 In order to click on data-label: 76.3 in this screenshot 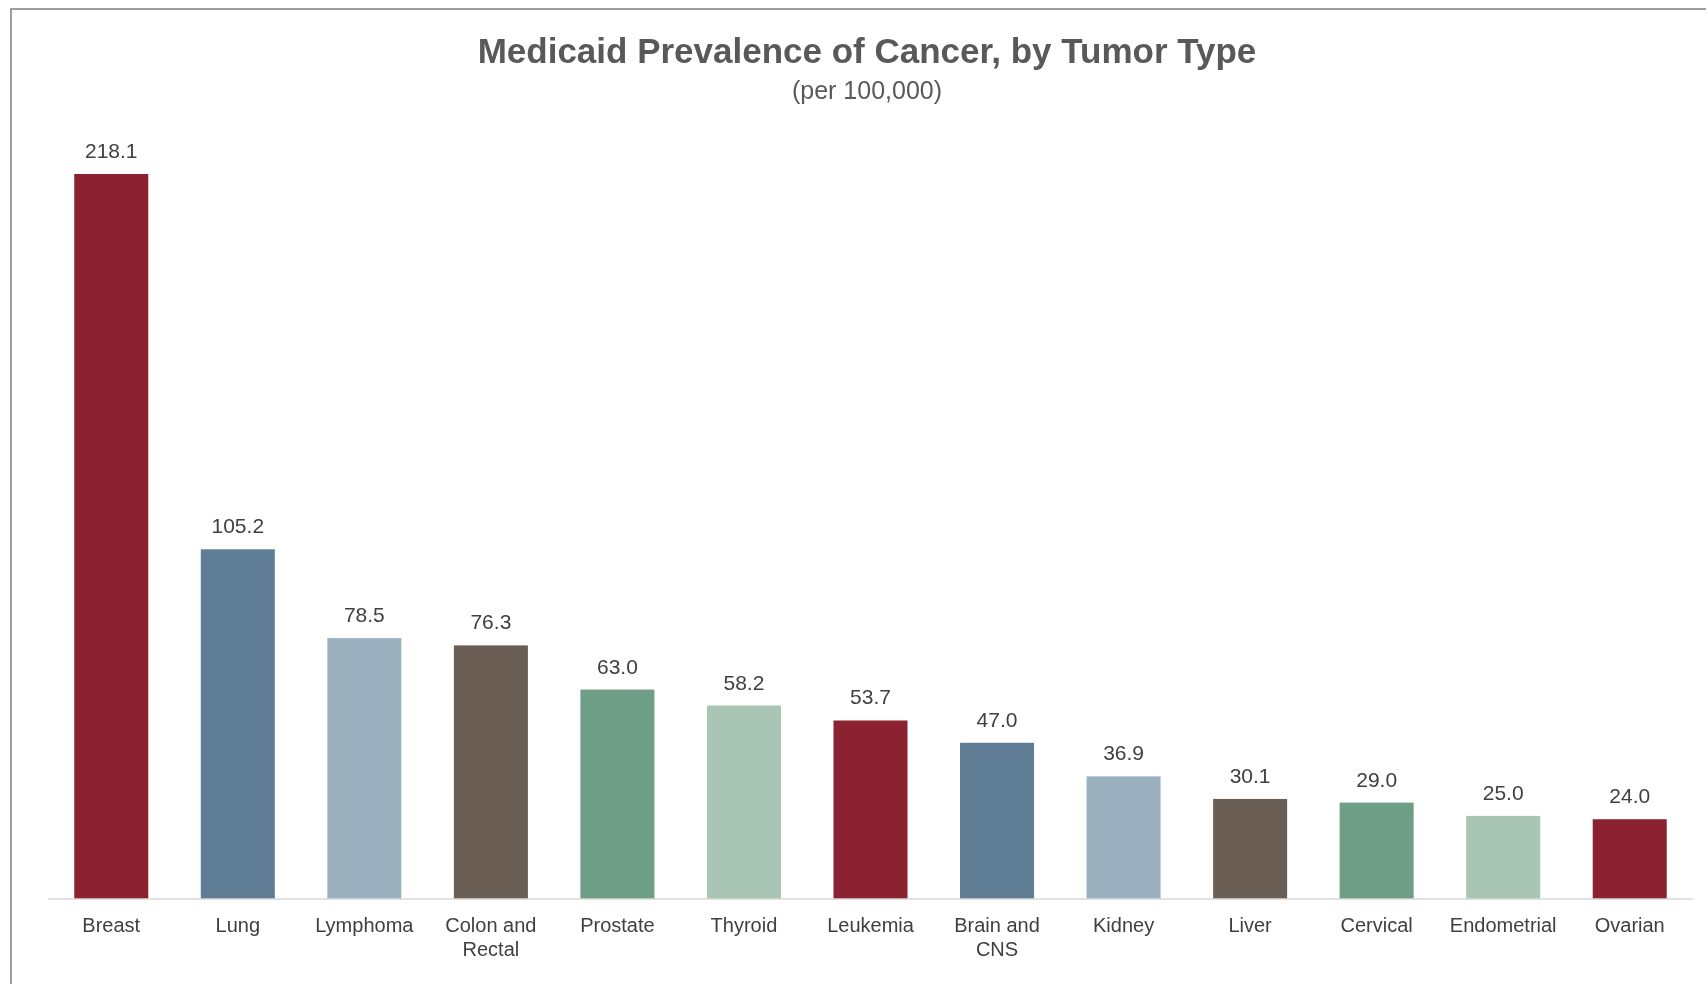, I will do `click(491, 622)`.